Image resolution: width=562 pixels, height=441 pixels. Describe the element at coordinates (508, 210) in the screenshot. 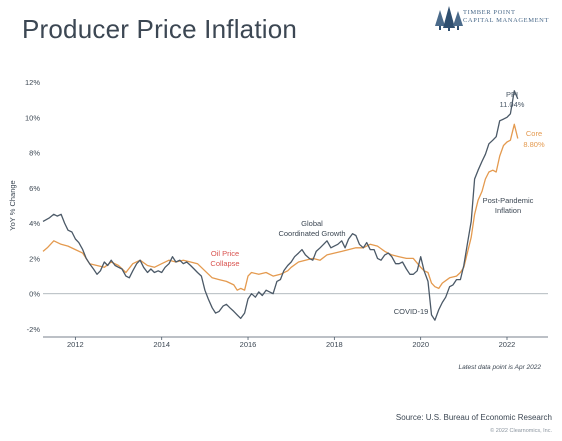

I see `annotation-post-pandemic: Inflation` at that location.